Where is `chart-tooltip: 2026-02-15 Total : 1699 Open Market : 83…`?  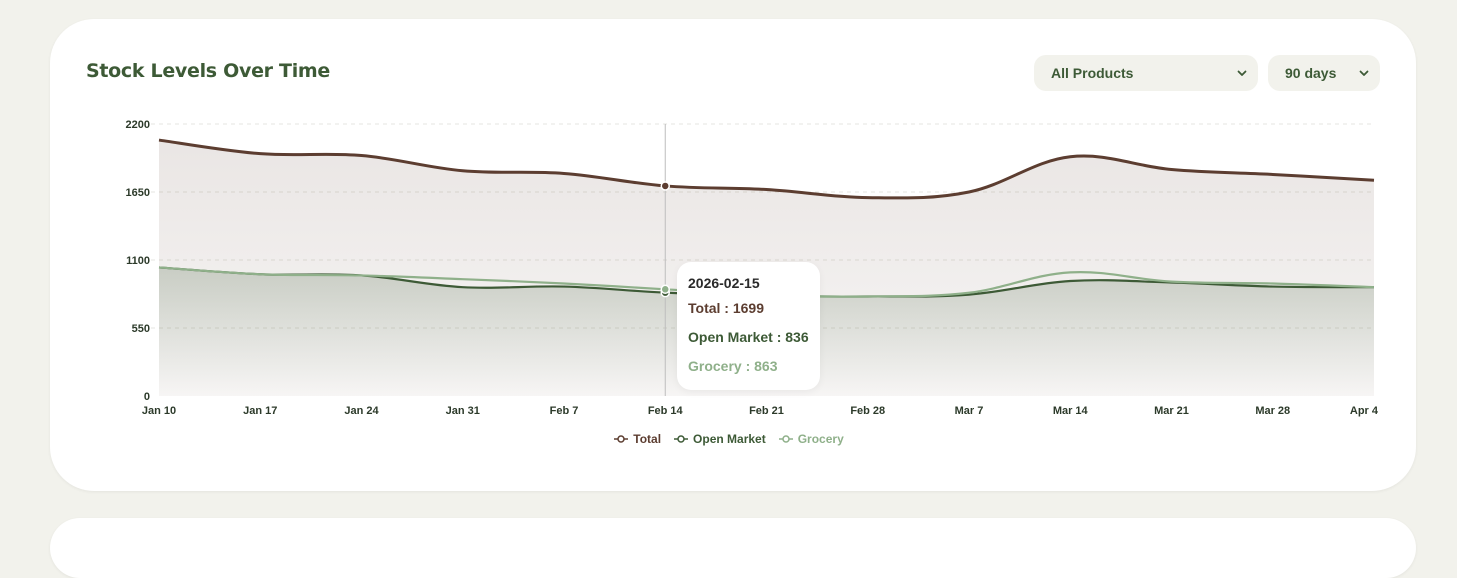
chart-tooltip: 2026-02-15 Total : 1699 Open Market : 83… is located at coordinates (748, 326).